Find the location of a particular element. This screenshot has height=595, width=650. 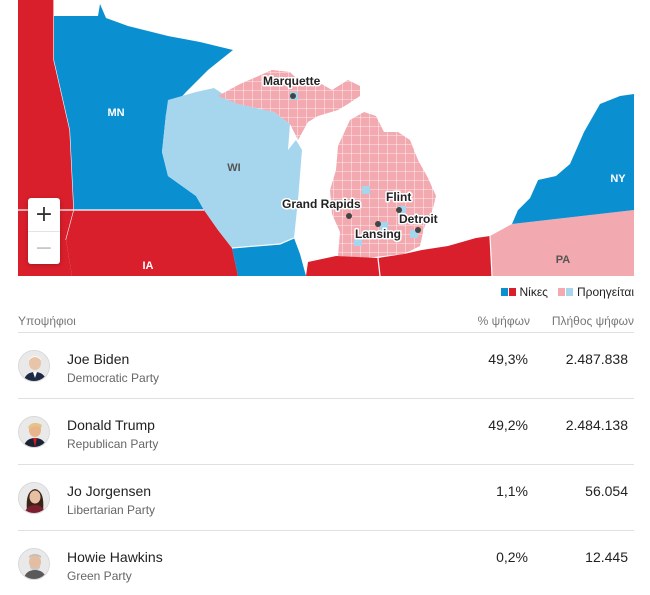

city-label-flint: Flint is located at coordinates (398, 197).